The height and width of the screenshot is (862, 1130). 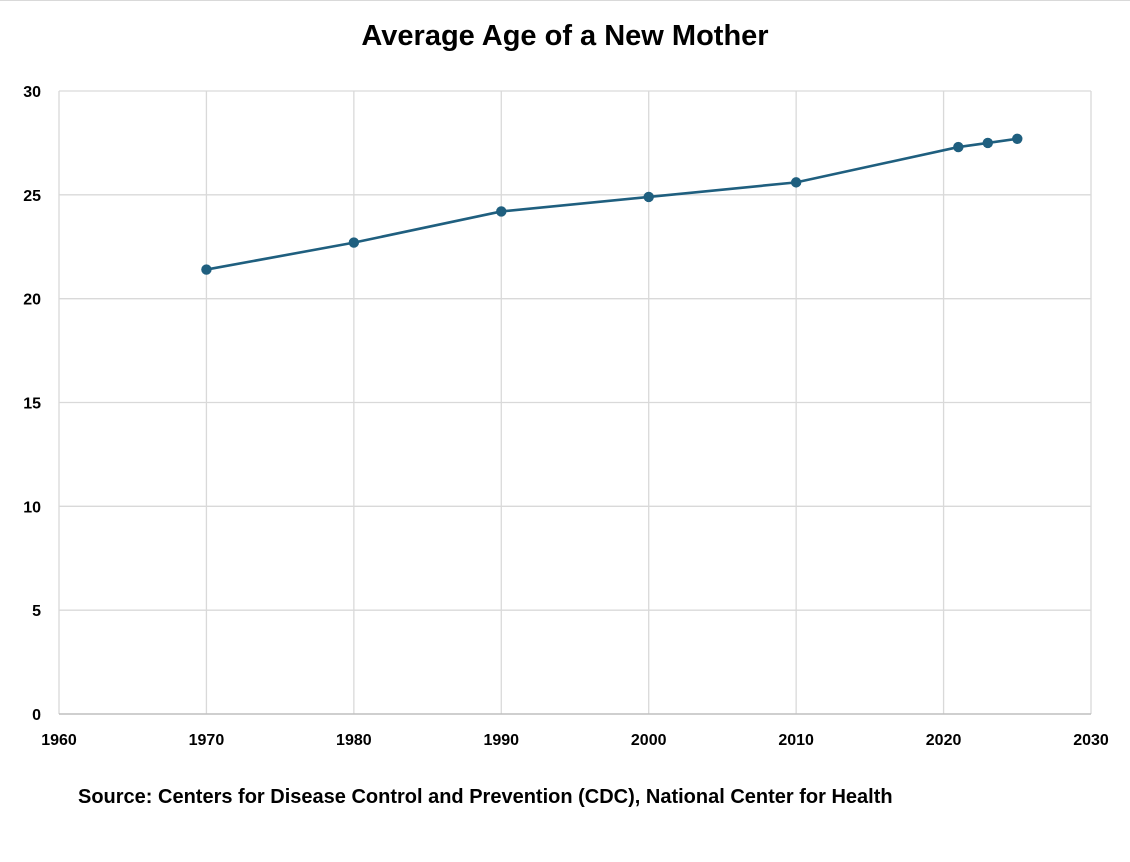 I want to click on series-line, so click(x=612, y=204).